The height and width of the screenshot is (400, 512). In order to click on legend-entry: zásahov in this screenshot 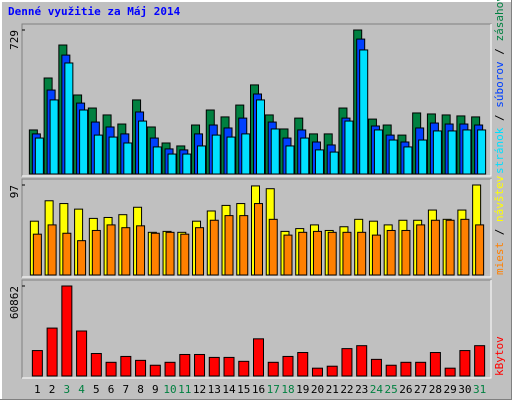, I will do `click(499, 21)`.